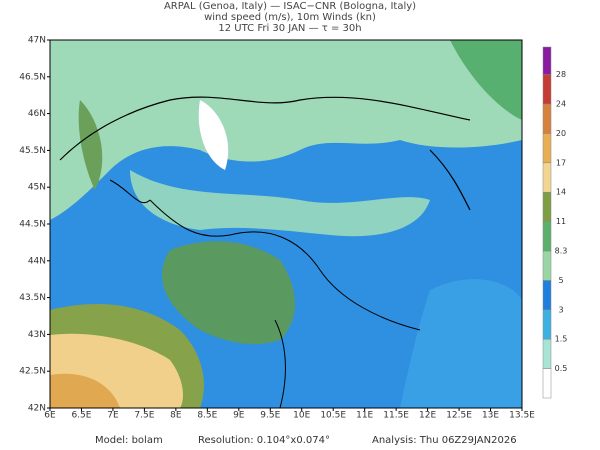 The image size is (600, 450). What do you see at coordinates (239, 416) in the screenshot?
I see `lon-label: 9E` at bounding box center [239, 416].